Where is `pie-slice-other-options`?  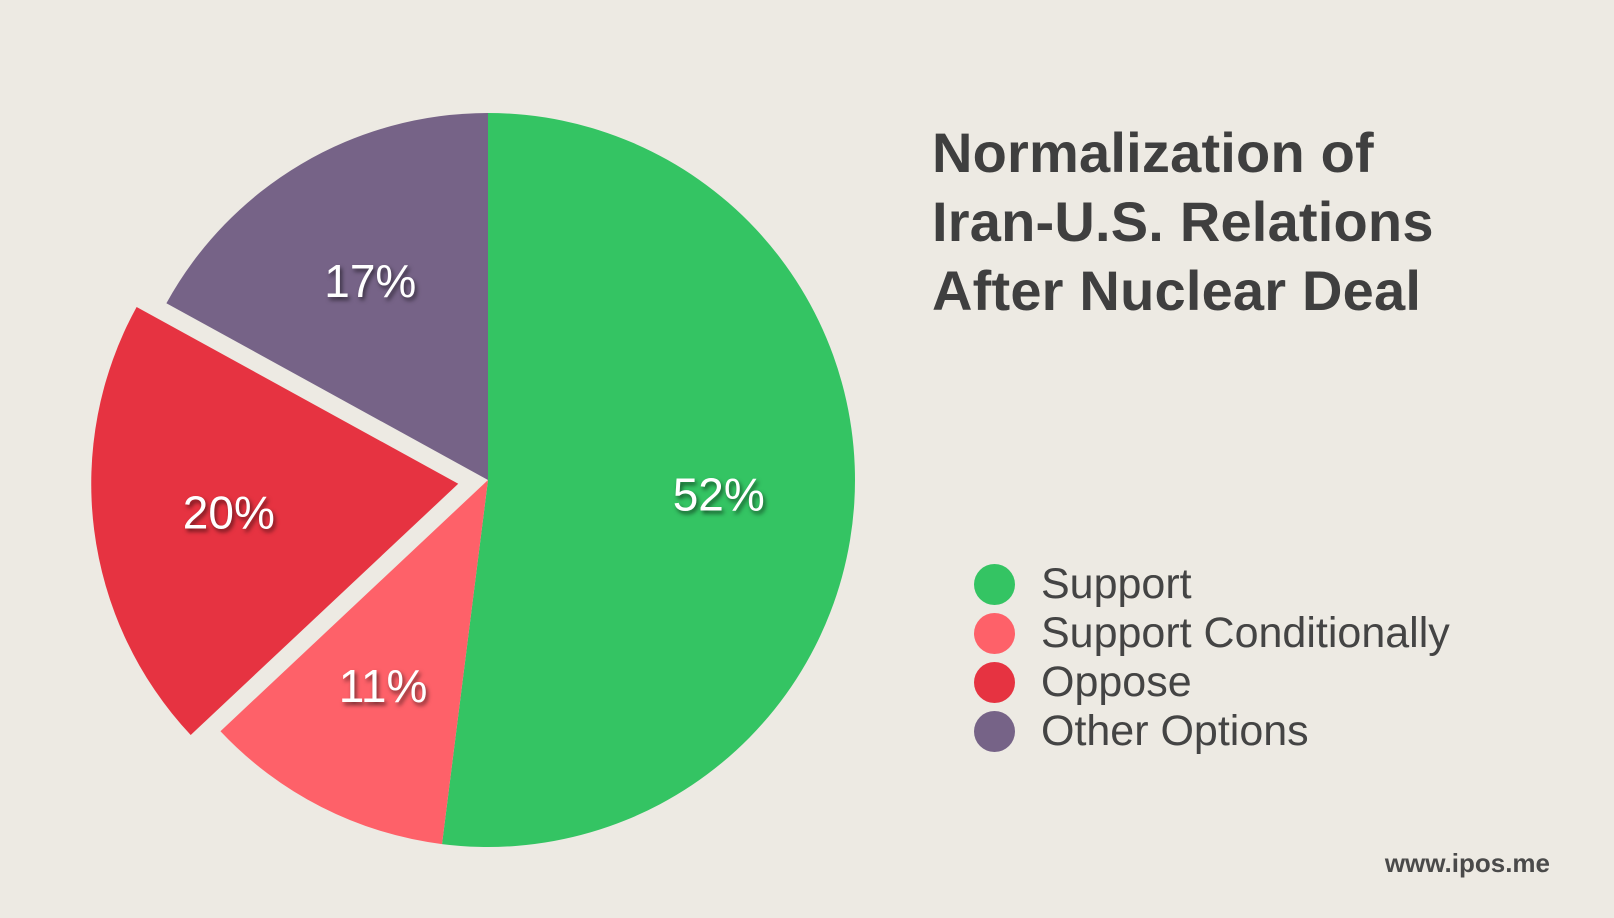 pie-slice-other-options is located at coordinates (327, 296).